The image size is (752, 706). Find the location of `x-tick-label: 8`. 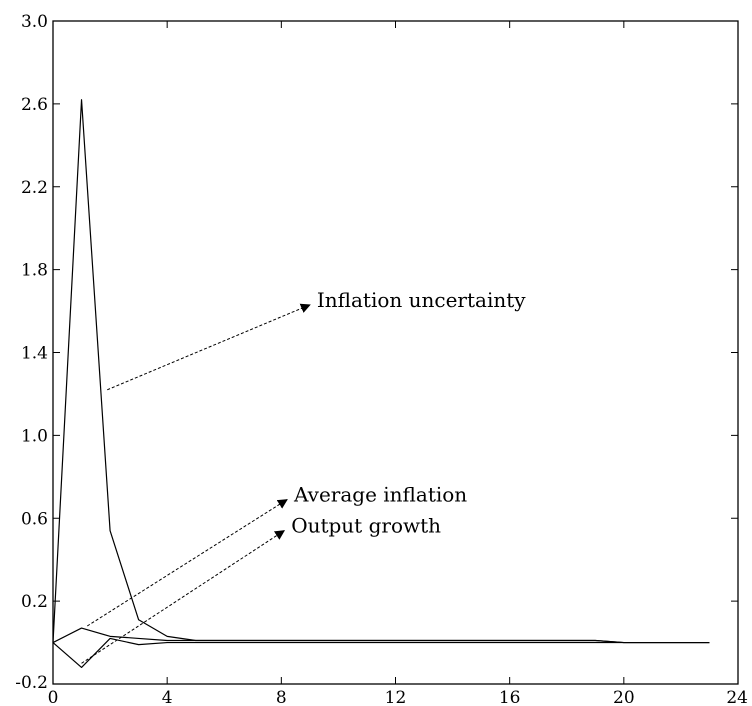

x-tick-label: 8 is located at coordinates (281, 697).